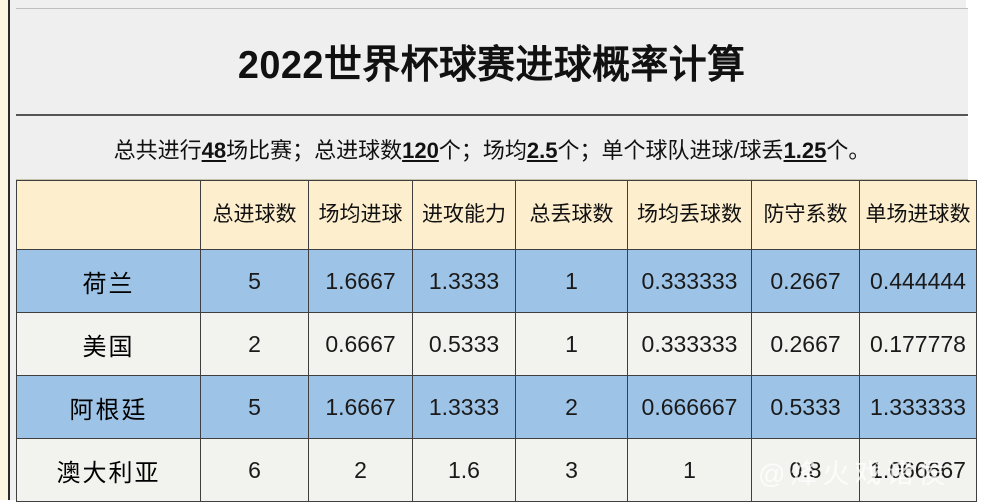  What do you see at coordinates (254, 215) in the screenshot?
I see `column-header-total-goals: 总进球数` at bounding box center [254, 215].